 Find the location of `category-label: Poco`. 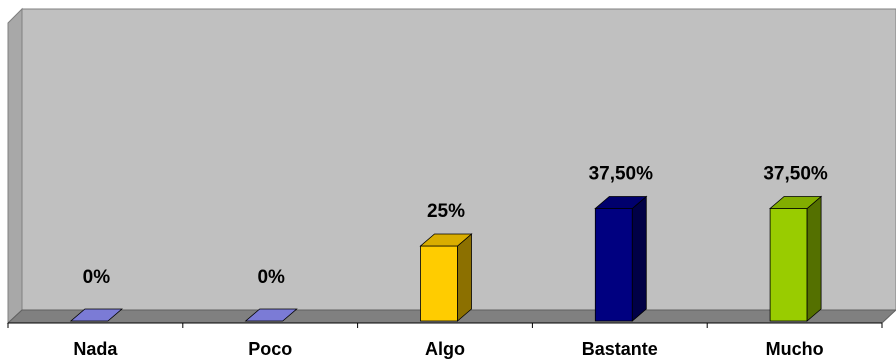

category-label: Poco is located at coordinates (270, 349).